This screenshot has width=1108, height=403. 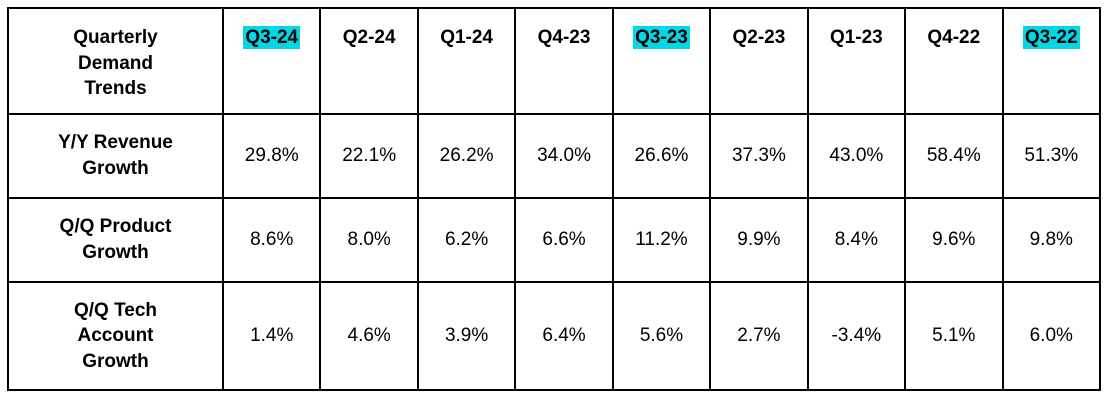 What do you see at coordinates (1051, 156) in the screenshot?
I see `value-cell: 51.3%` at bounding box center [1051, 156].